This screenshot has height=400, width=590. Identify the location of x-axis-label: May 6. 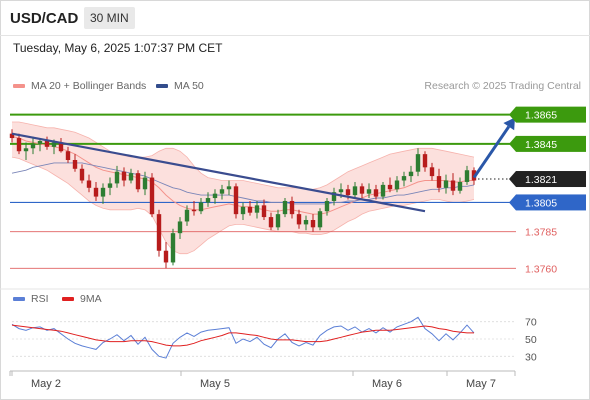
(387, 384).